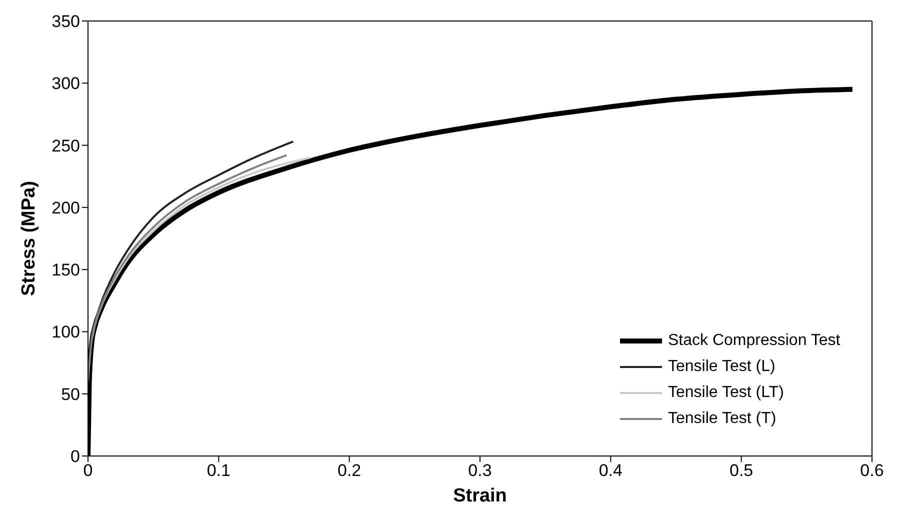 This screenshot has height=524, width=903. Describe the element at coordinates (480, 470) in the screenshot. I see `x-tick-label: 0.3` at that location.